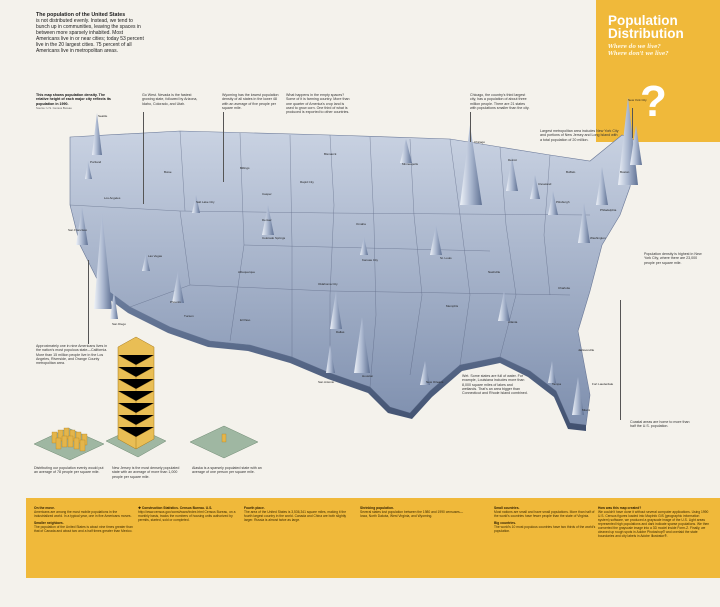 The width and height of the screenshot is (720, 607). Describe the element at coordinates (586, 350) in the screenshot. I see `city-label: Jacksonville` at that location.